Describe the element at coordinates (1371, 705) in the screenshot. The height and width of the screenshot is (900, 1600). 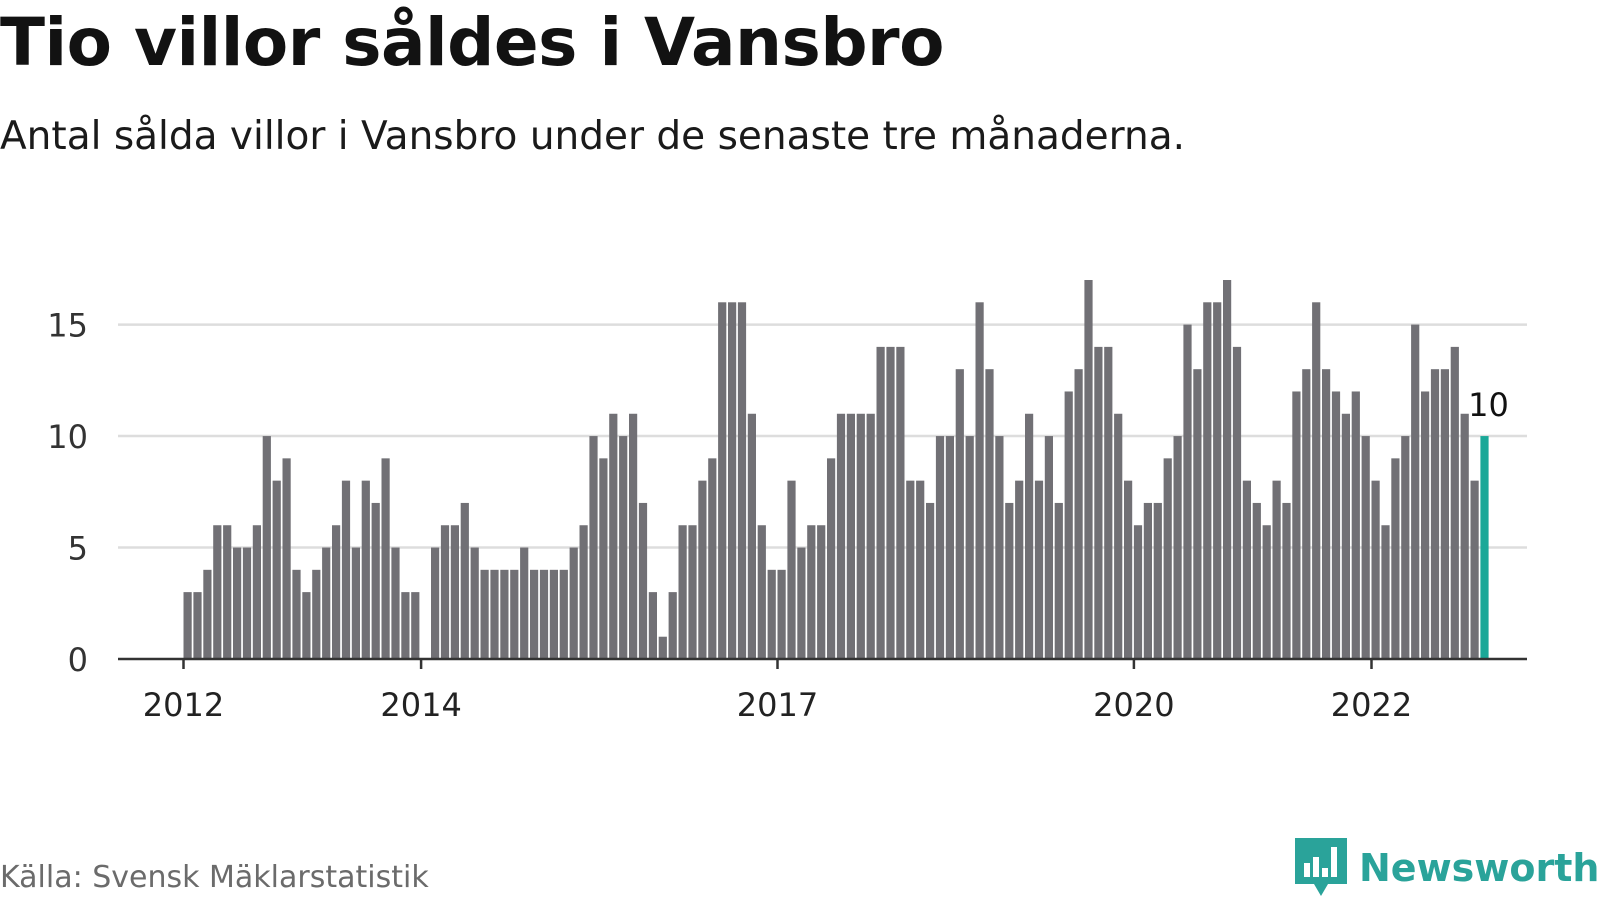
I see `x-tick-label: 2022` at that location.